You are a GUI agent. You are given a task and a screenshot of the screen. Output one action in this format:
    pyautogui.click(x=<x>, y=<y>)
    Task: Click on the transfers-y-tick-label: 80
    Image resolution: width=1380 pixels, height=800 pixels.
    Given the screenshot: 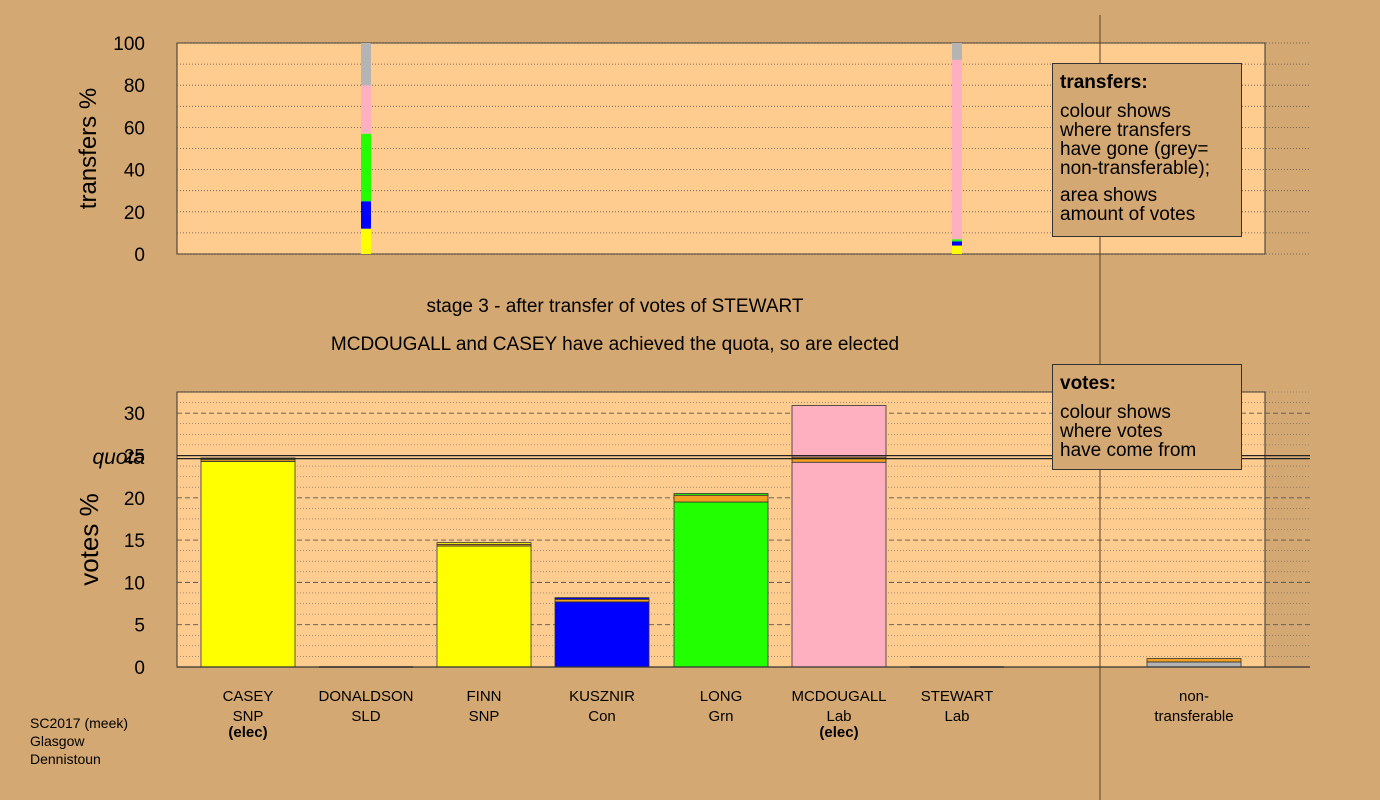 What is the action you would take?
    pyautogui.click(x=134, y=86)
    